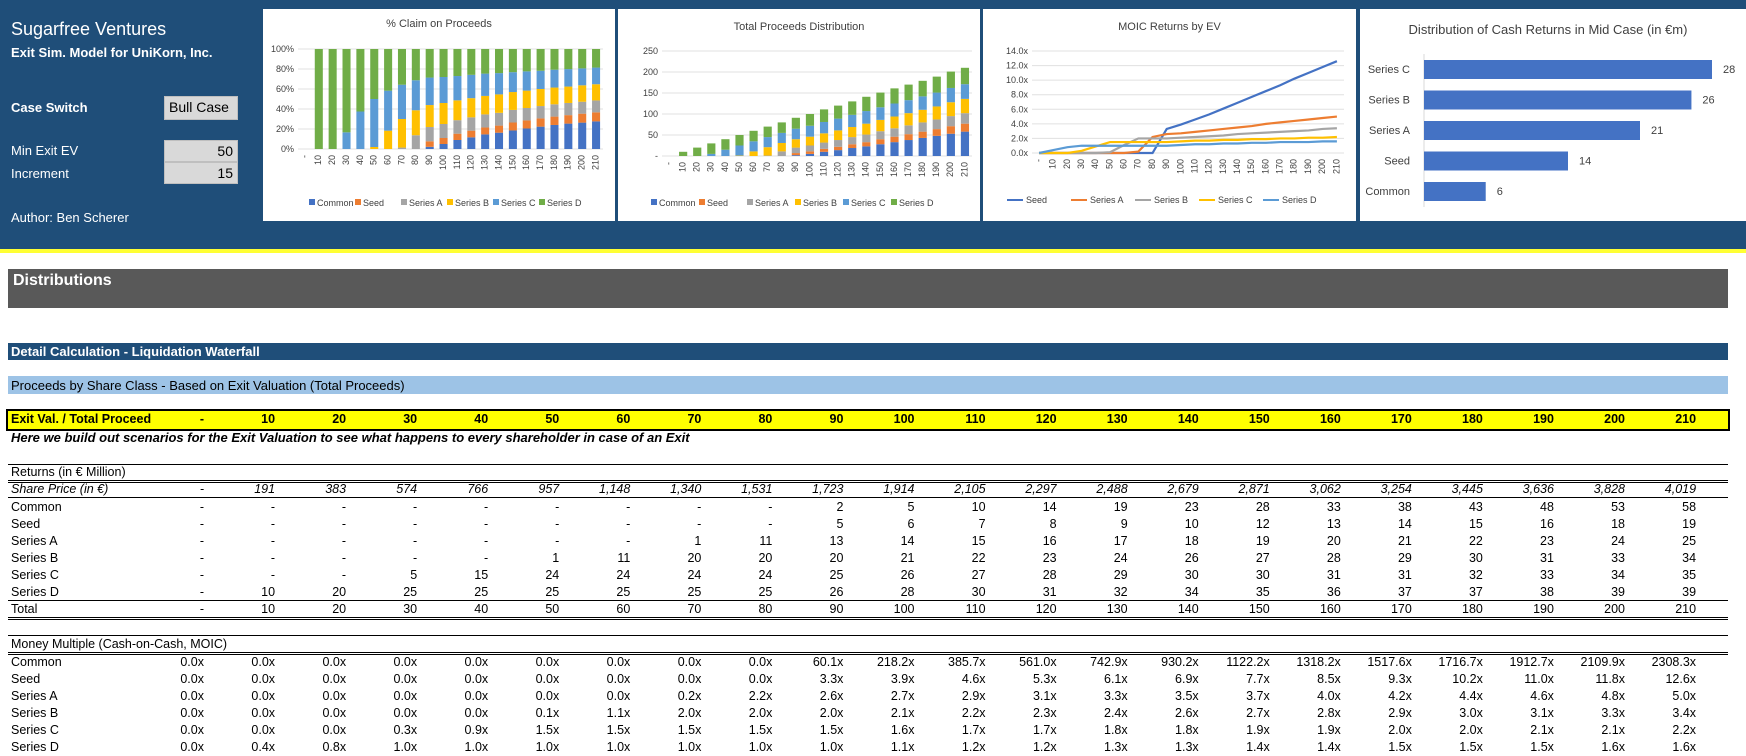 Image resolution: width=1746 pixels, height=756 pixels. What do you see at coordinates (1329, 679) in the screenshot?
I see `moic-cell: 8.5x` at bounding box center [1329, 679].